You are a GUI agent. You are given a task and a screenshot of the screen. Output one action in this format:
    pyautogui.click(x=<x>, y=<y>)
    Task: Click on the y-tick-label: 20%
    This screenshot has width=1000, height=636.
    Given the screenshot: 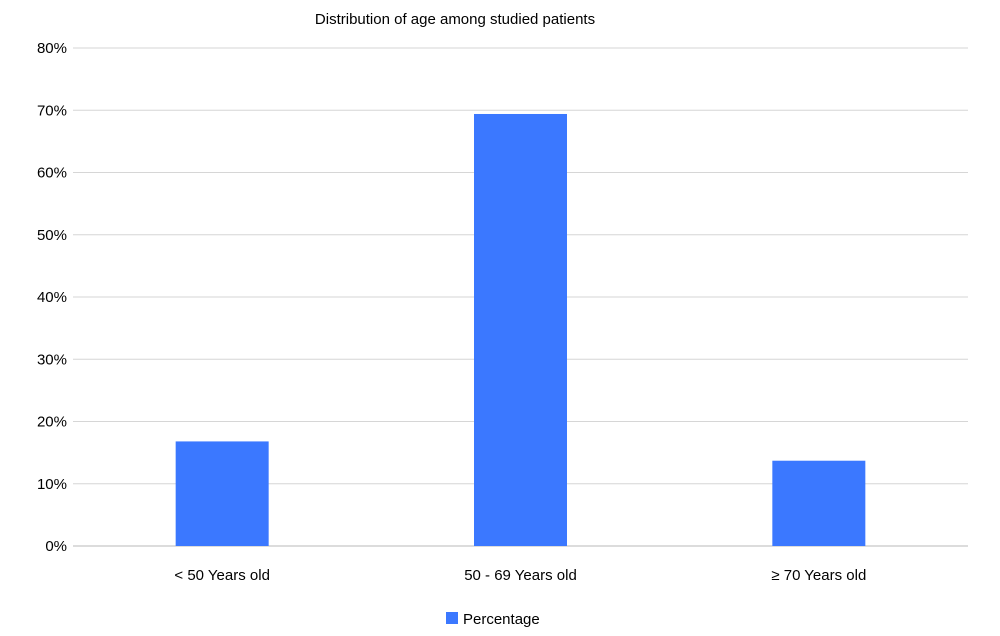 What is the action you would take?
    pyautogui.click(x=52, y=422)
    